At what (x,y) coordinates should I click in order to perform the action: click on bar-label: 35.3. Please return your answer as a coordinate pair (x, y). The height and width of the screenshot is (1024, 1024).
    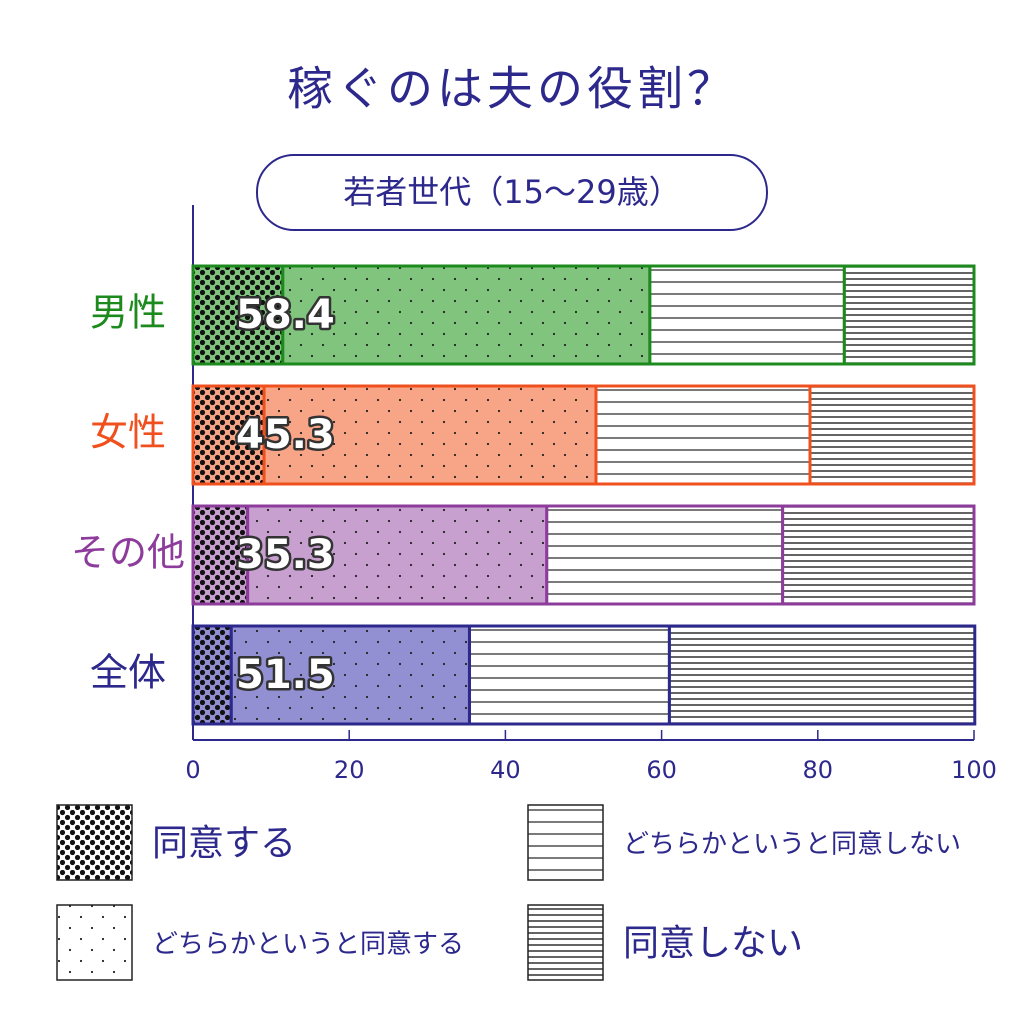
    Looking at the image, I should click on (285, 555).